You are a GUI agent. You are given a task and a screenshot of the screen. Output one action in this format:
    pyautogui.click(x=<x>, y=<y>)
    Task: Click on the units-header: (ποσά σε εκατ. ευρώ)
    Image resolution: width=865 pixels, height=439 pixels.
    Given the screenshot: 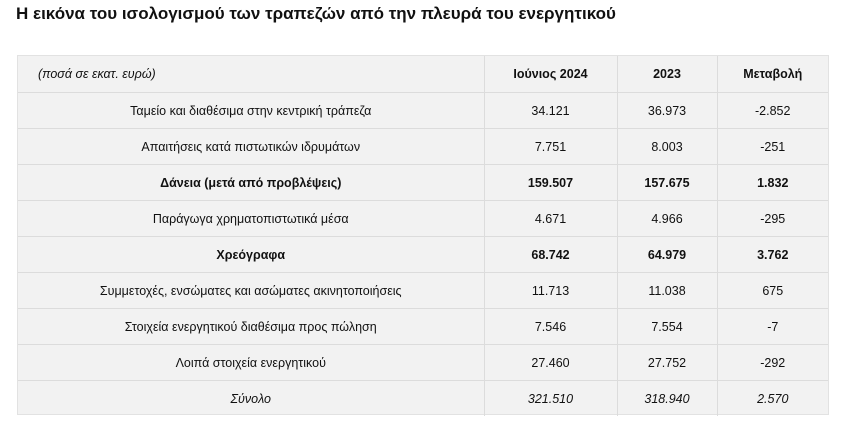 What is the action you would take?
    pyautogui.click(x=251, y=74)
    